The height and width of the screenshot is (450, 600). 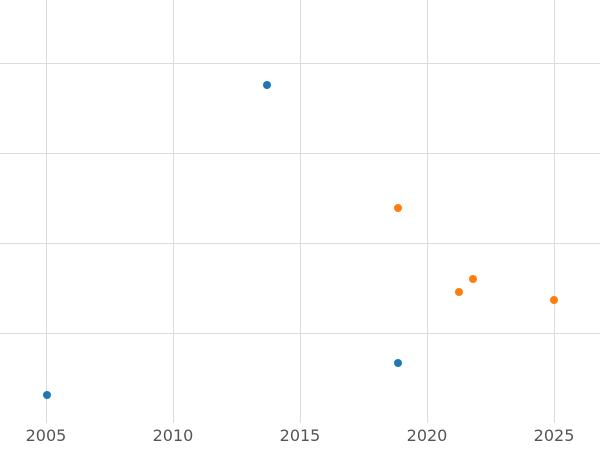 I want to click on x-tick-label: 2005, so click(x=46, y=435).